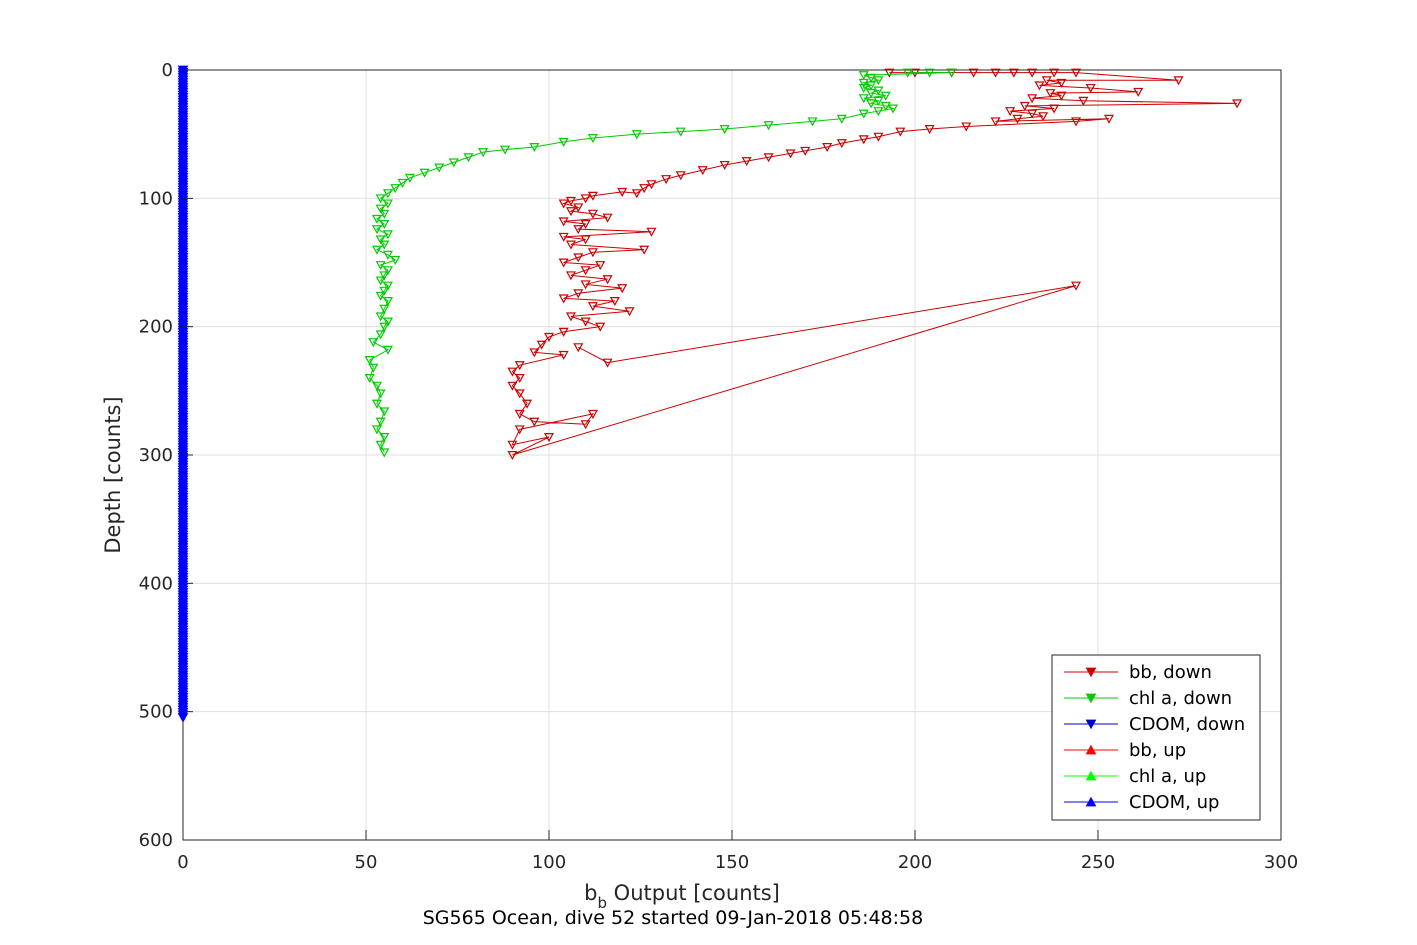 This screenshot has width=1417, height=945. I want to click on legend-item: CDOM, up, so click(1141, 802).